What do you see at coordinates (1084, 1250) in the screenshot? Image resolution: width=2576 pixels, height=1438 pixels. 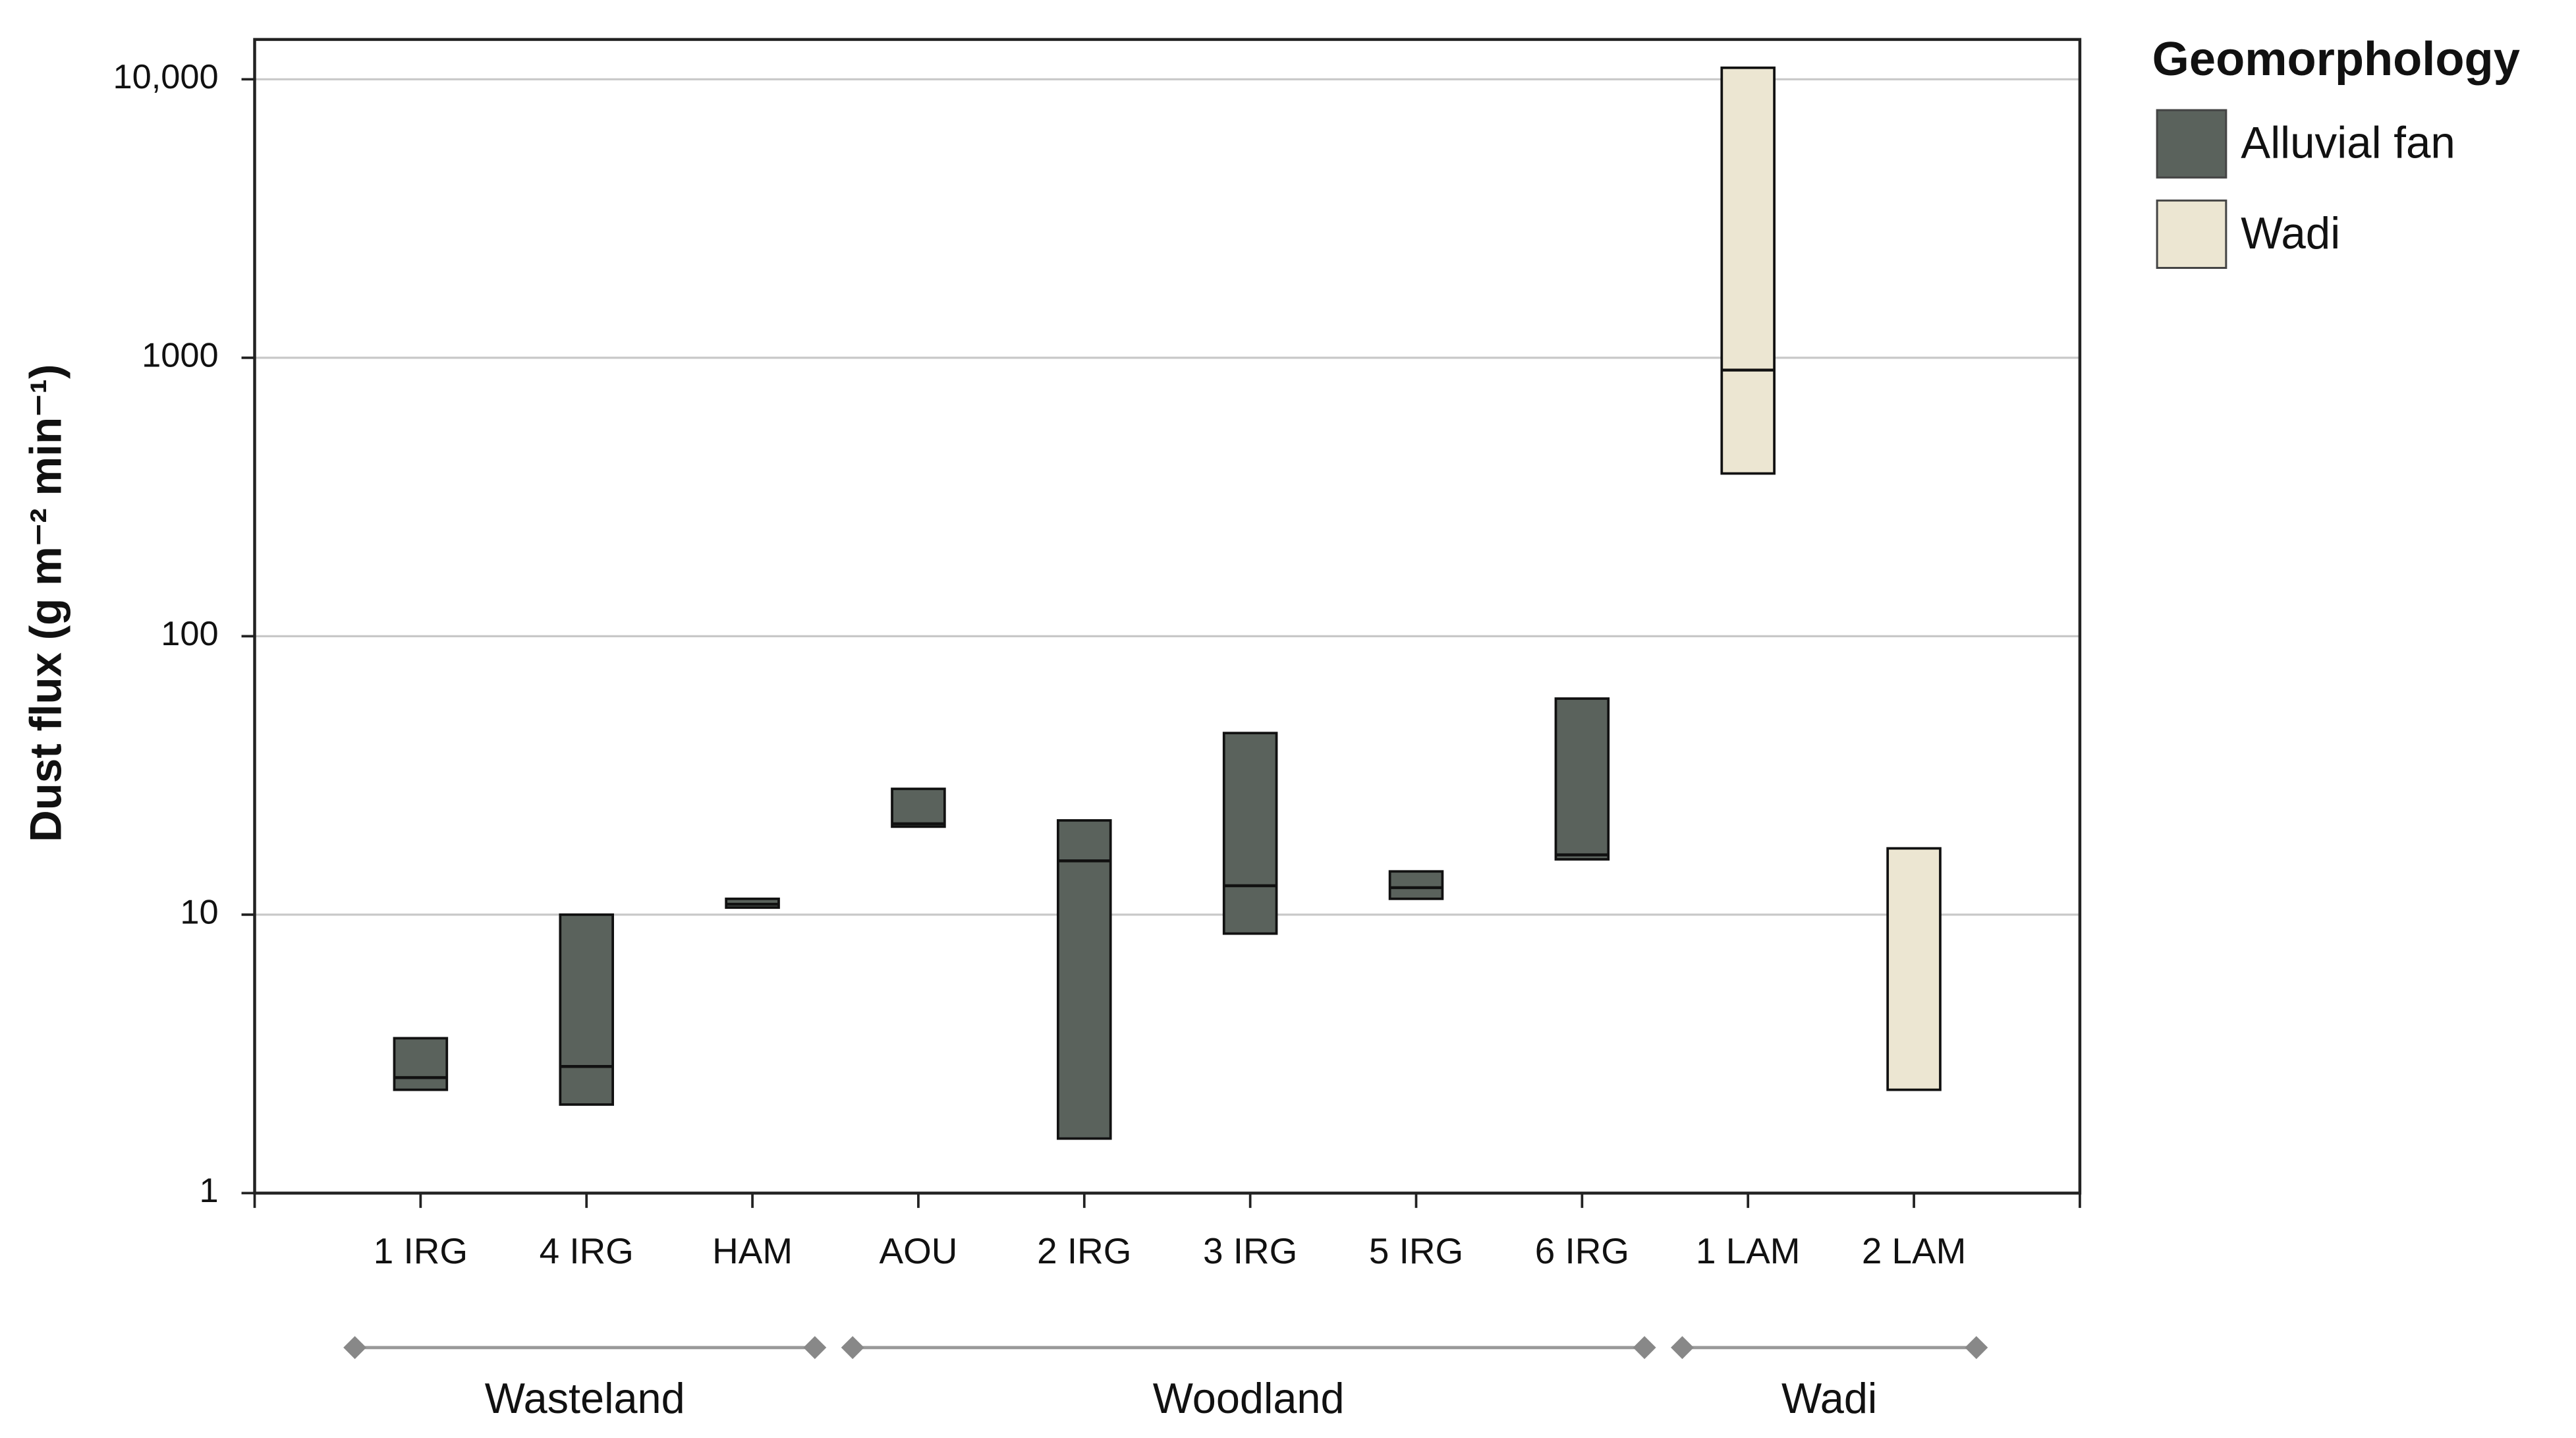 I see `x-tick-label: 2 IRG` at bounding box center [1084, 1250].